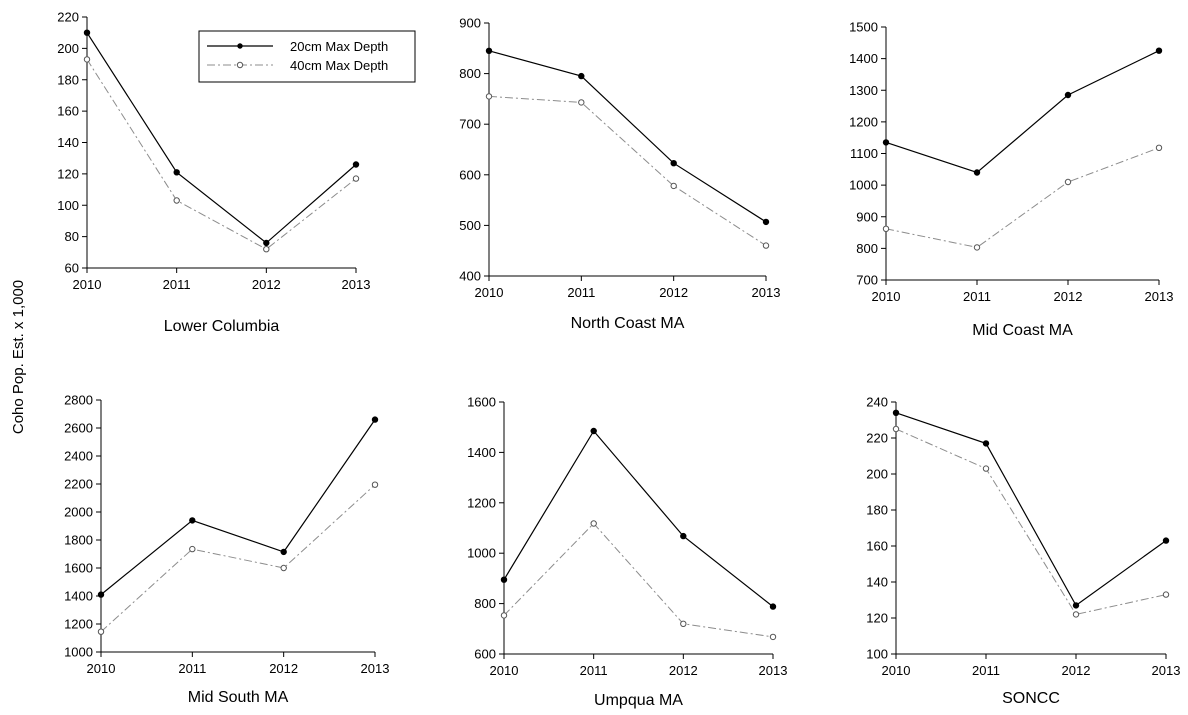  What do you see at coordinates (72, 236) in the screenshot?
I see `y-tick-label: 80` at bounding box center [72, 236].